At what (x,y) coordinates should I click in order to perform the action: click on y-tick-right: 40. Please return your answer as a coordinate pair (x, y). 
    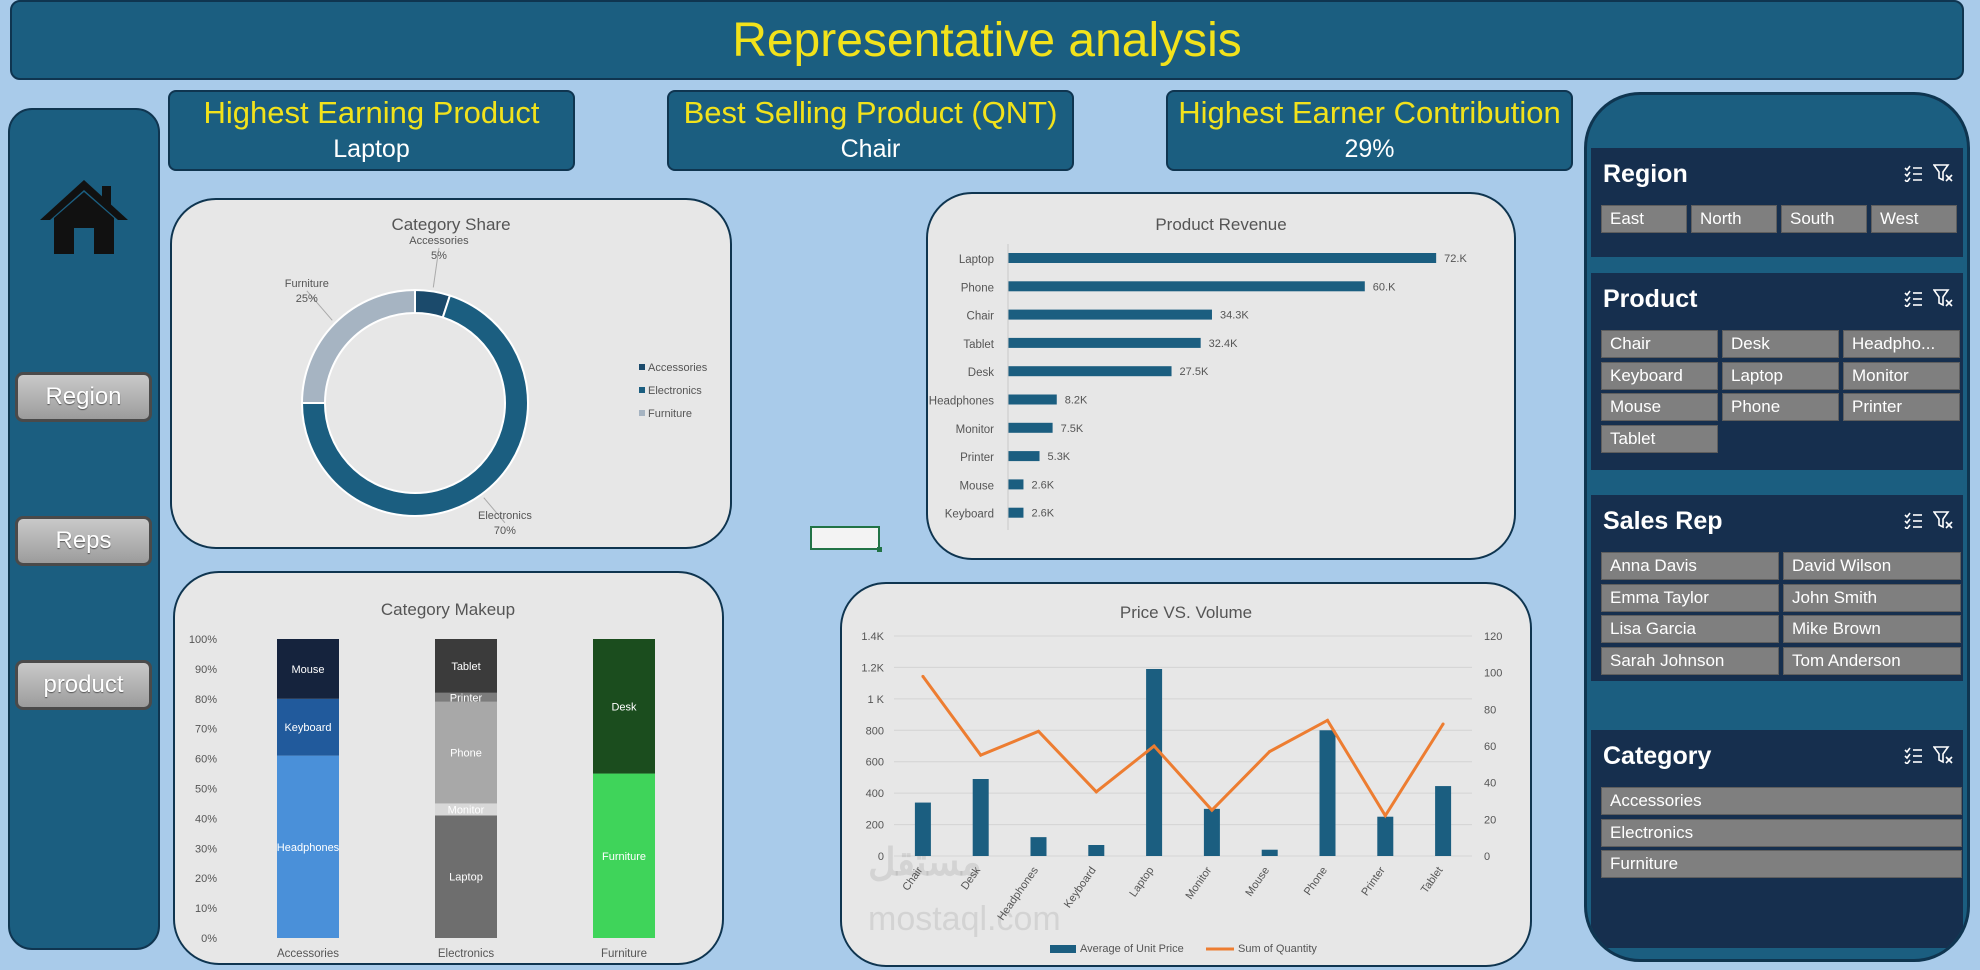
    Looking at the image, I should click on (1490, 784).